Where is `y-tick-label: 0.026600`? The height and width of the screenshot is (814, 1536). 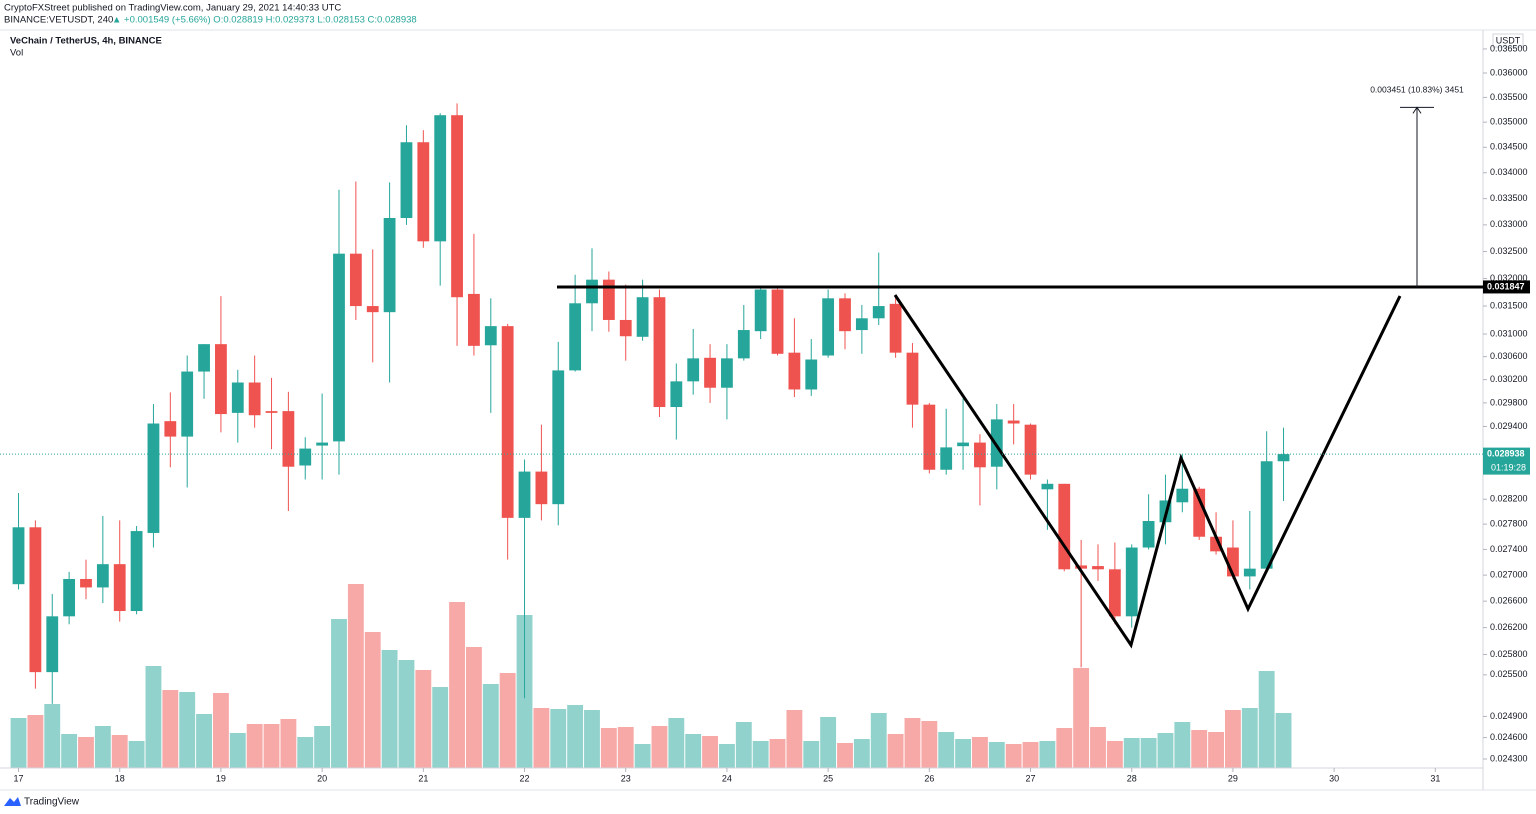
y-tick-label: 0.026600 is located at coordinates (1509, 601).